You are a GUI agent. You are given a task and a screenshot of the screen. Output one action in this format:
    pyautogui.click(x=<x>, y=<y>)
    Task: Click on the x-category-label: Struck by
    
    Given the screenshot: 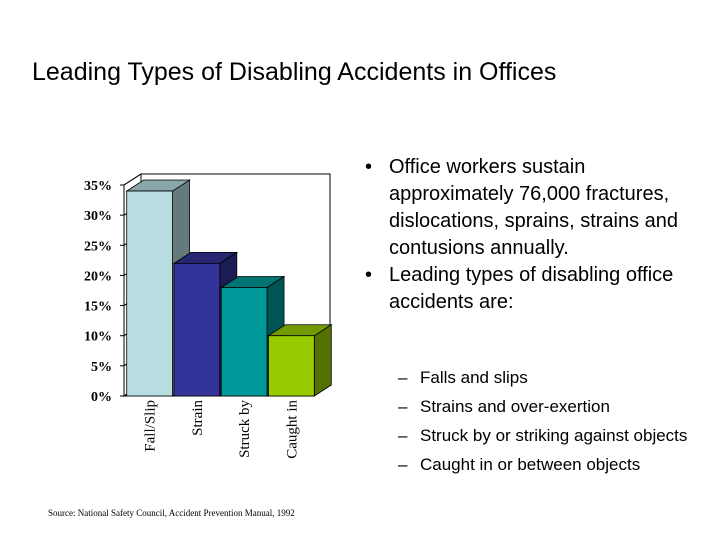 What is the action you would take?
    pyautogui.click(x=245, y=429)
    